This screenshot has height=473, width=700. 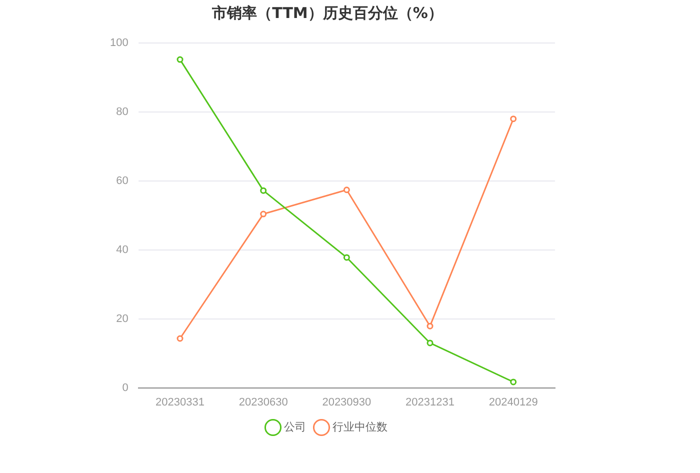 I want to click on x-tick-label: 20240129, so click(x=513, y=402).